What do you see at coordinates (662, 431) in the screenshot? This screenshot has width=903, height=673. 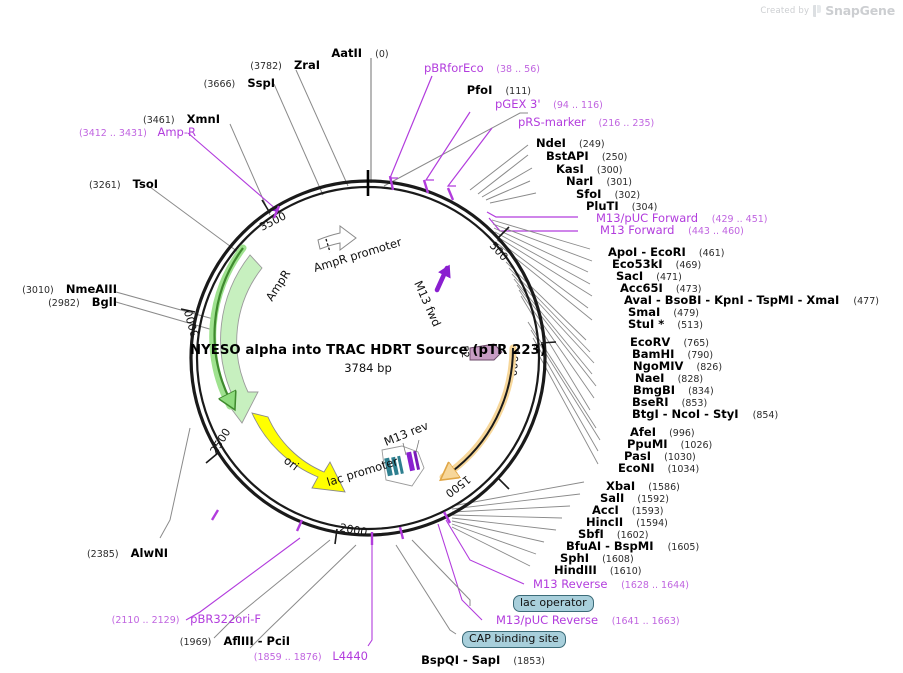 I see `label-afei: AfeI (996)` at bounding box center [662, 431].